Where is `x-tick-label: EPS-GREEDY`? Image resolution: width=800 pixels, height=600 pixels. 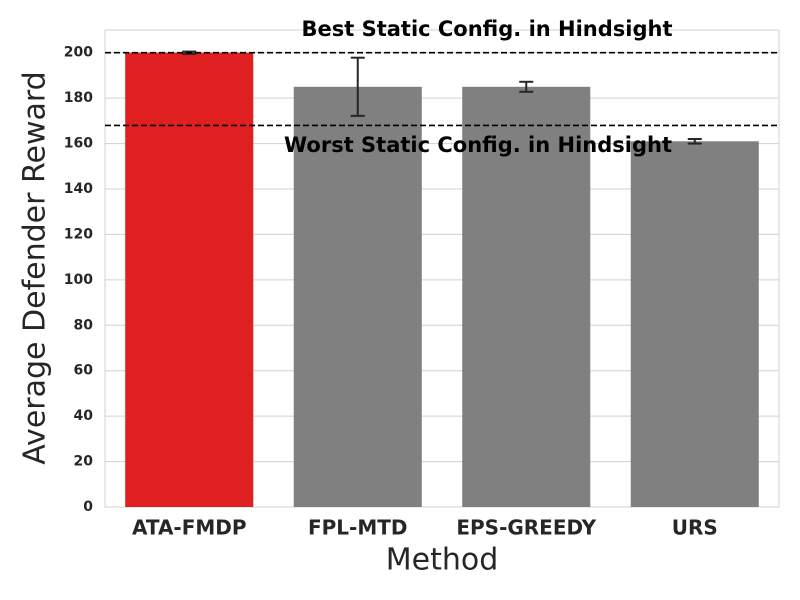 x-tick-label: EPS-GREEDY is located at coordinates (526, 528).